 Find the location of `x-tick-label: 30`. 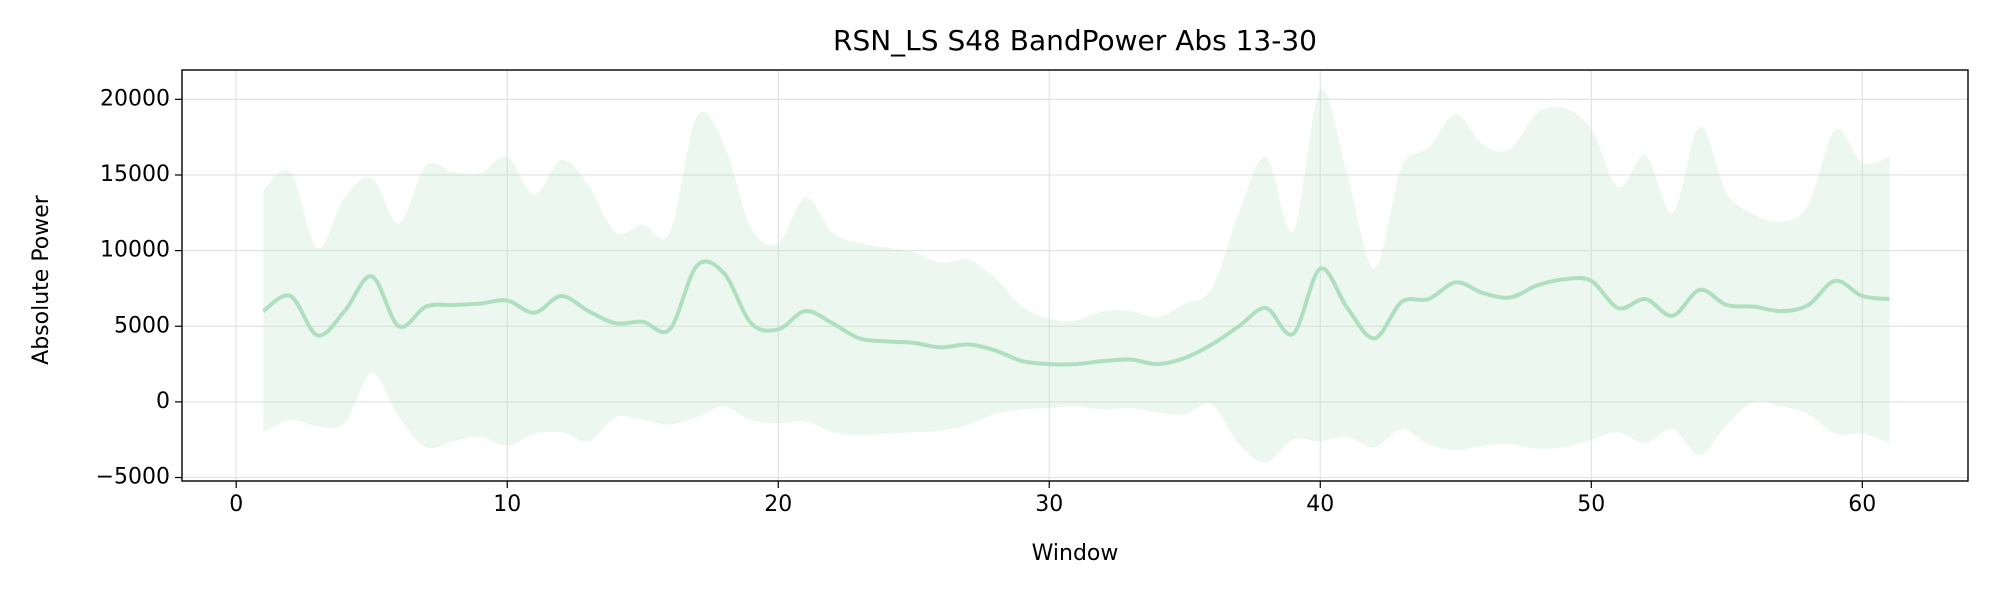

x-tick-label: 30 is located at coordinates (1049, 504).